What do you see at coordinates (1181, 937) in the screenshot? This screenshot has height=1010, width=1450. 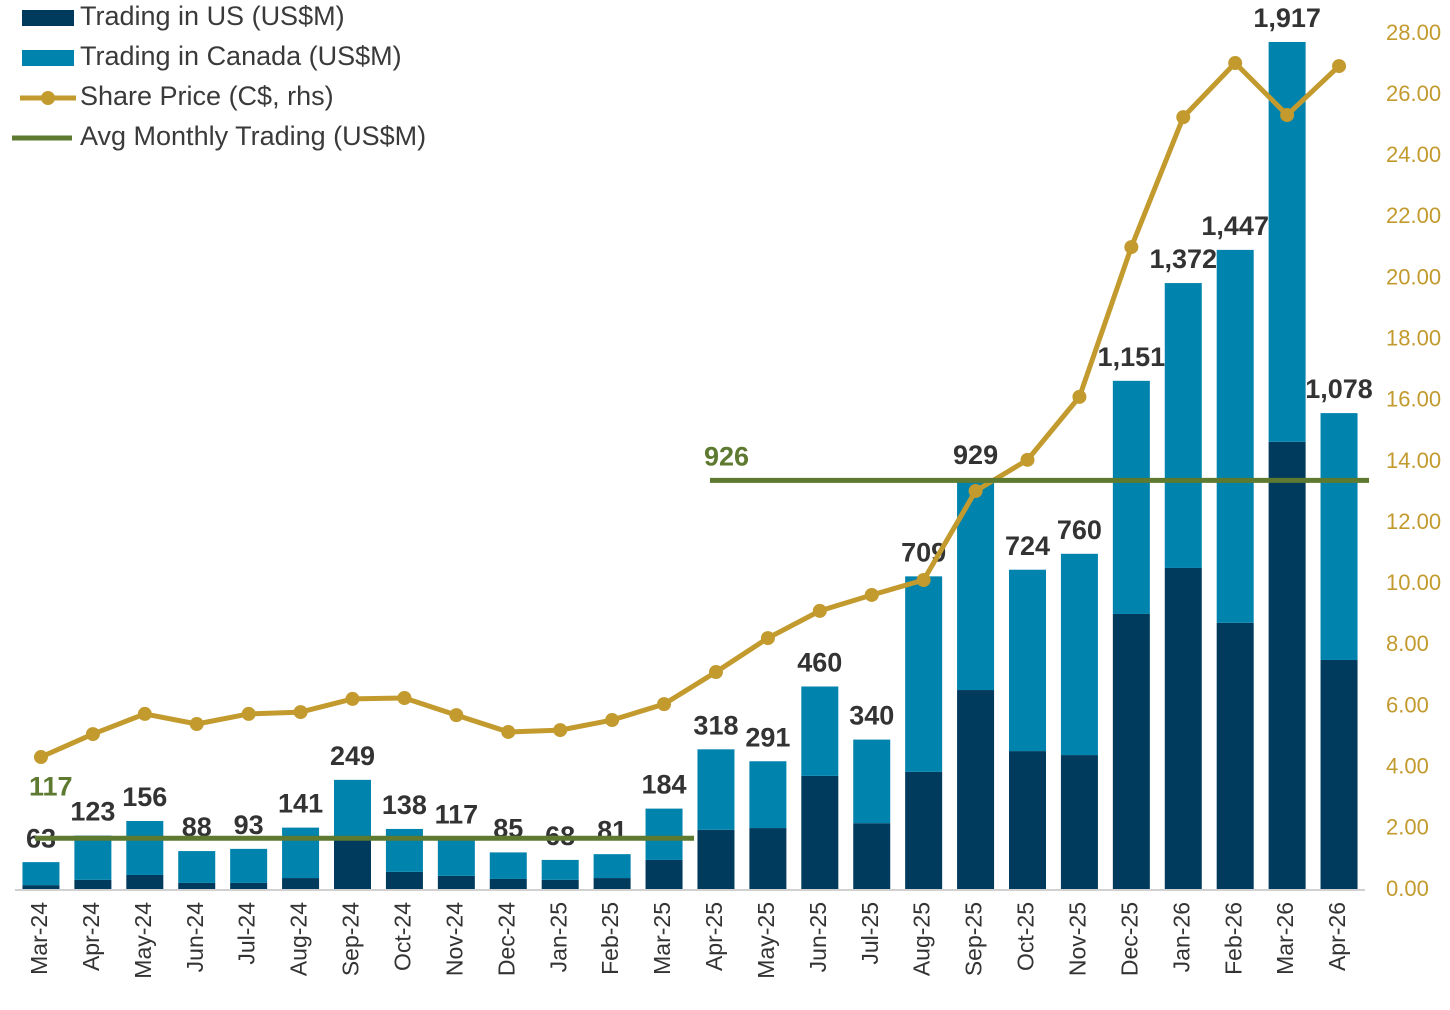 I see `x-tick-label: Jan-26` at bounding box center [1181, 937].